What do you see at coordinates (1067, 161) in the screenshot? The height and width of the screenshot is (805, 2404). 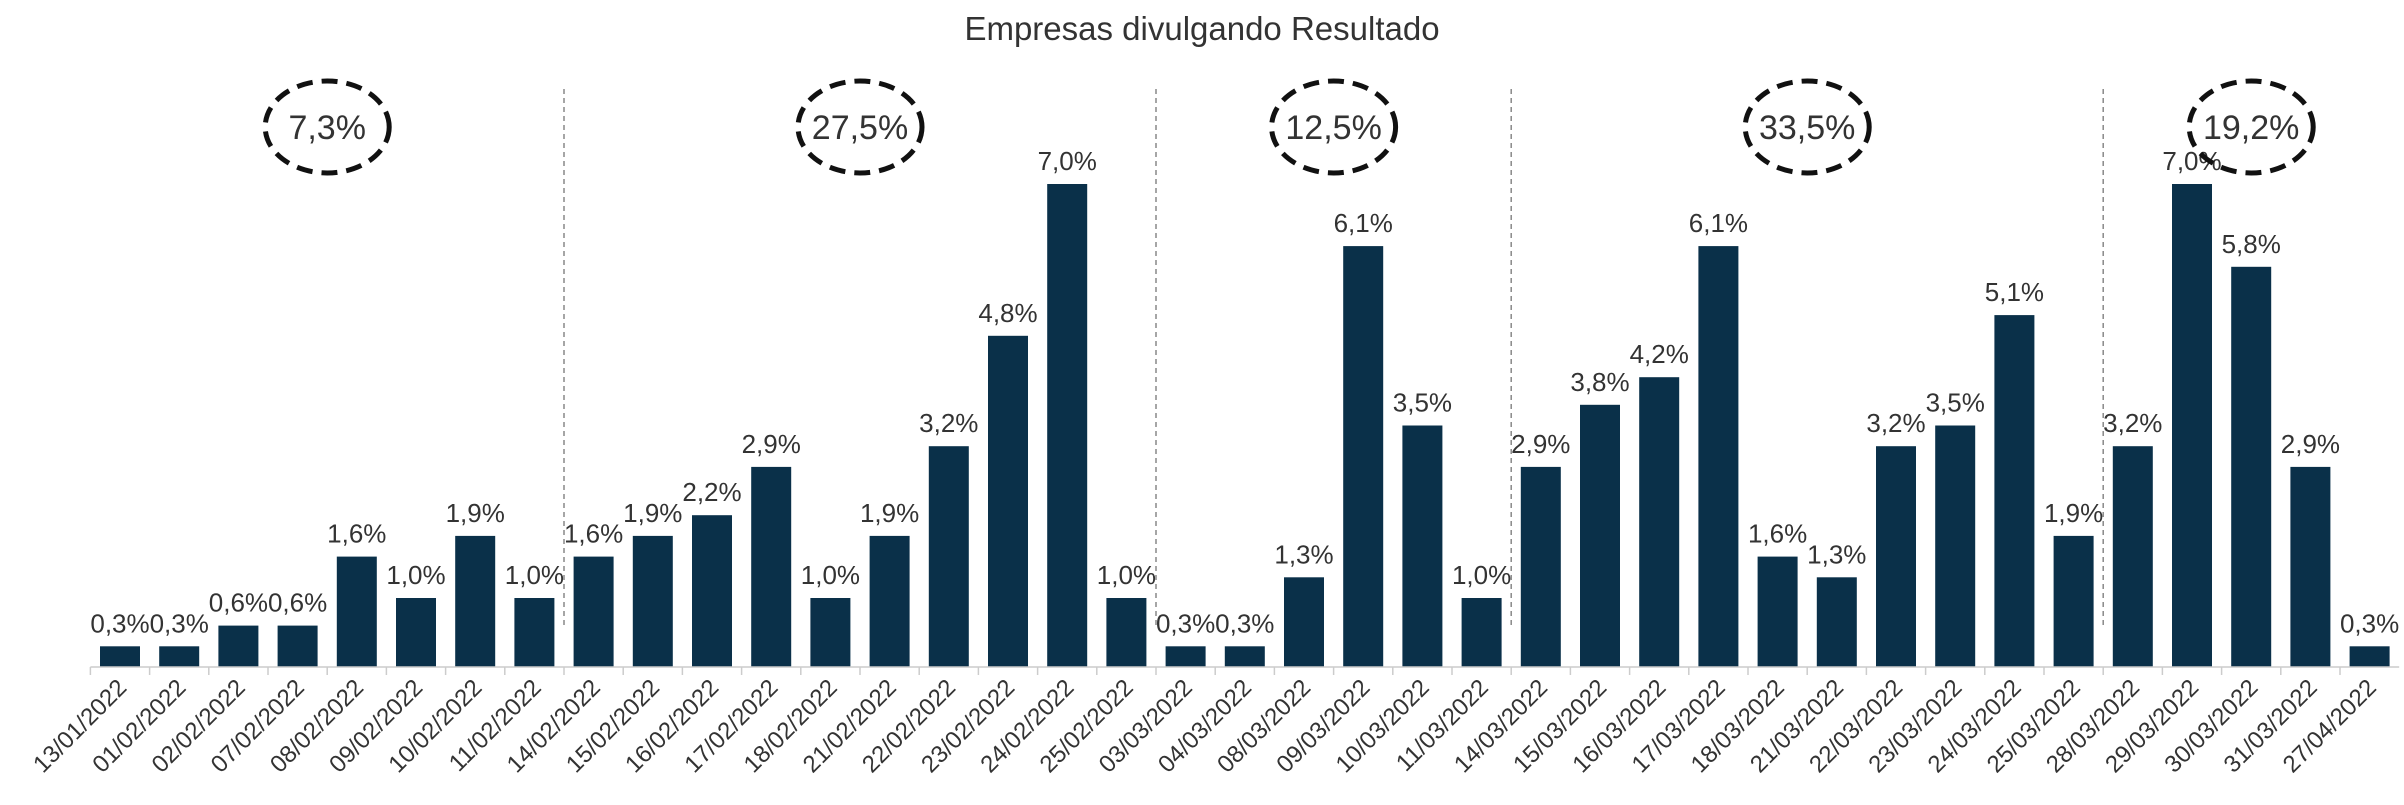 I see `data-label: 7,0%` at bounding box center [1067, 161].